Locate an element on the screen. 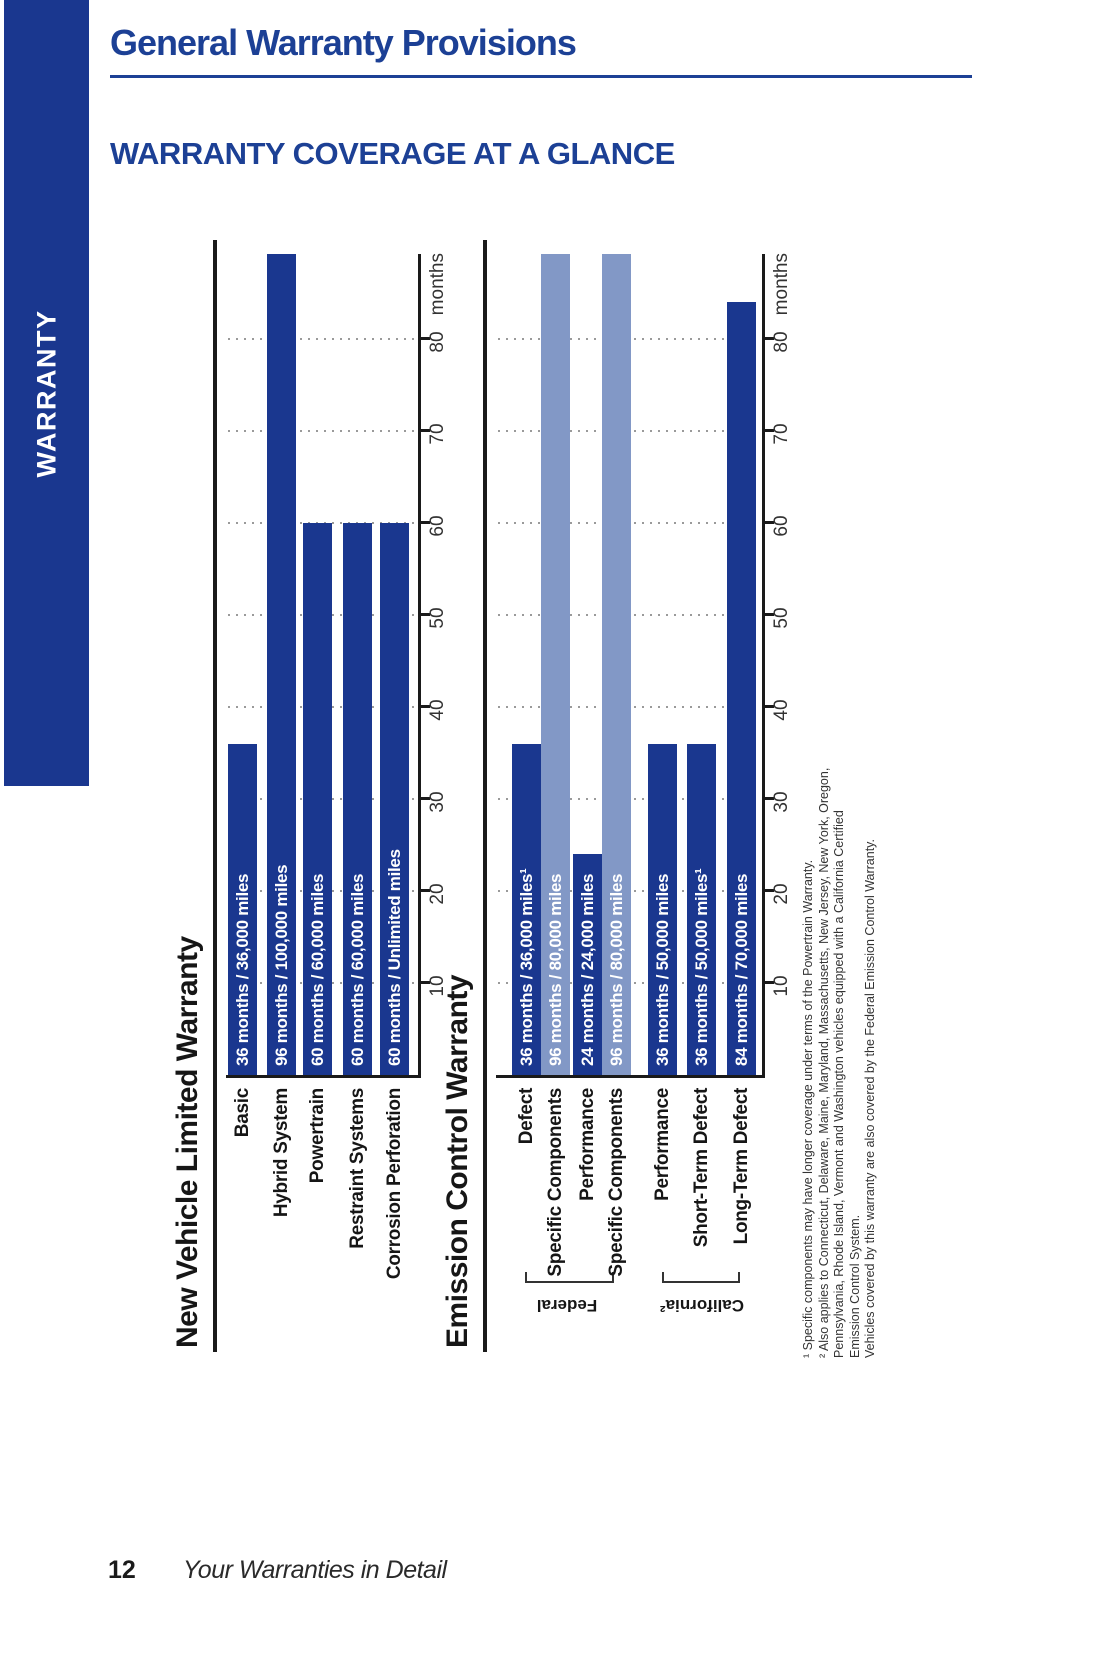 The height and width of the screenshot is (1654, 1103). title-rule is located at coordinates (541, 76).